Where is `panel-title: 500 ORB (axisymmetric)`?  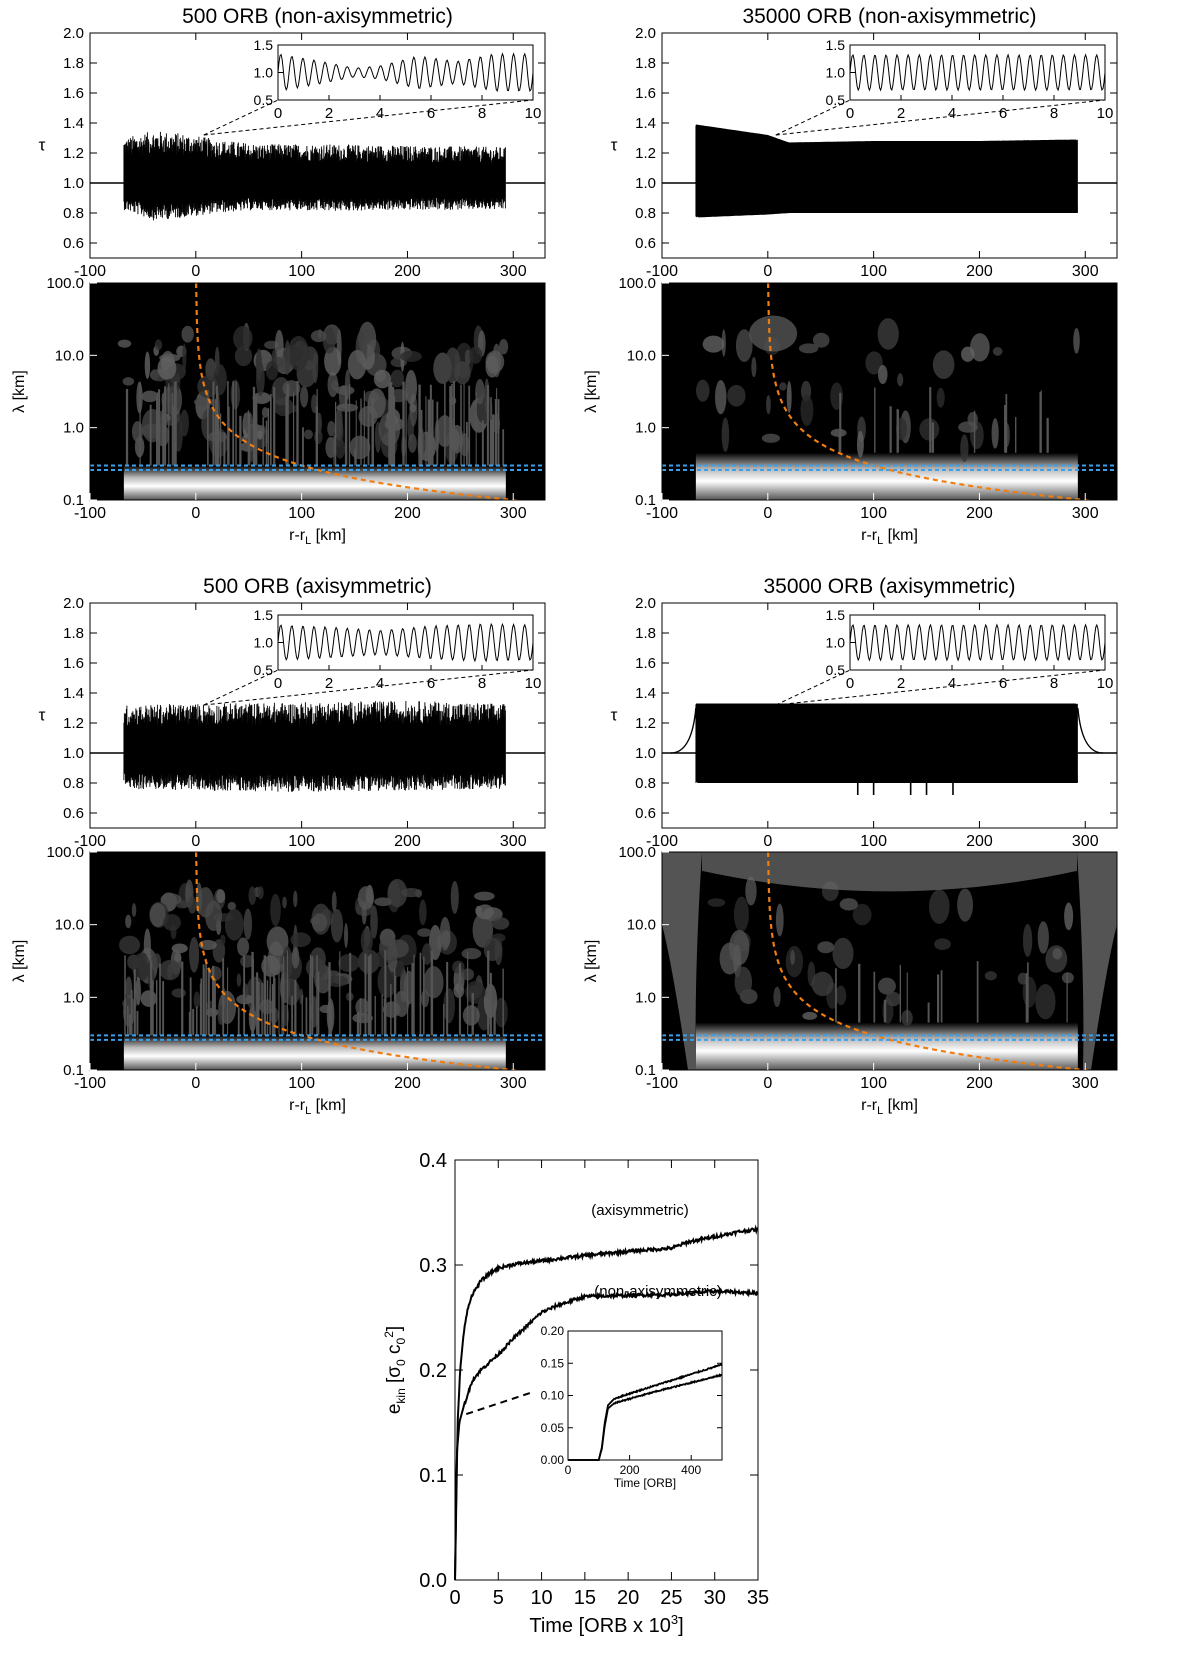
panel-title: 500 ORB (axisymmetric) is located at coordinates (317, 586).